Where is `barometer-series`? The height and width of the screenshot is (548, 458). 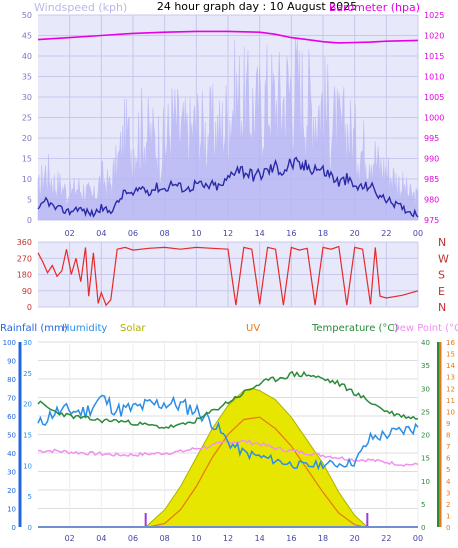 barometer-series is located at coordinates (228, 37).